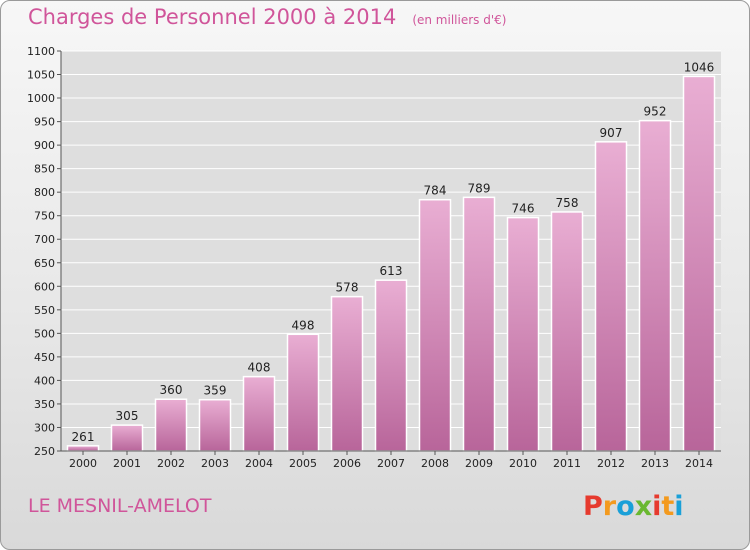  What do you see at coordinates (171, 463) in the screenshot?
I see `x-tick-label: 2002` at bounding box center [171, 463].